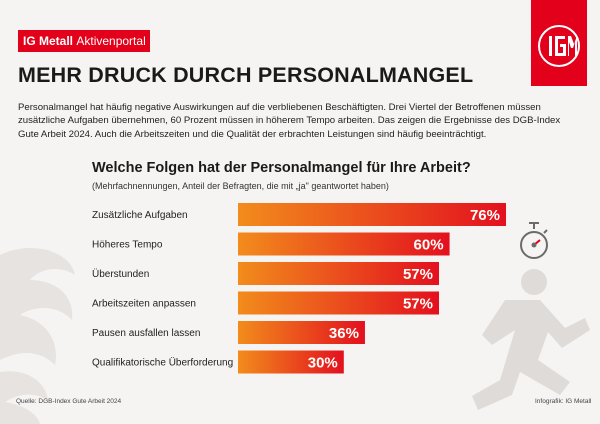 Image resolution: width=600 pixels, height=424 pixels. I want to click on brand-tag: IG Metall Aktivenportal, so click(84, 41).